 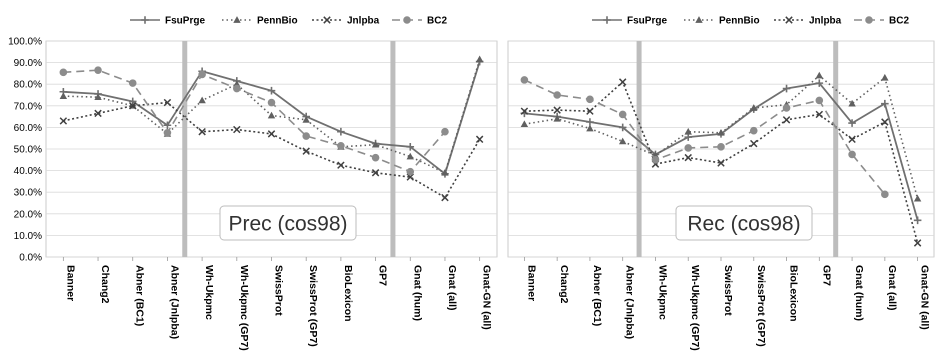 What do you see at coordinates (892, 288) in the screenshot?
I see `x-tick-label: Gnat (all)` at bounding box center [892, 288].